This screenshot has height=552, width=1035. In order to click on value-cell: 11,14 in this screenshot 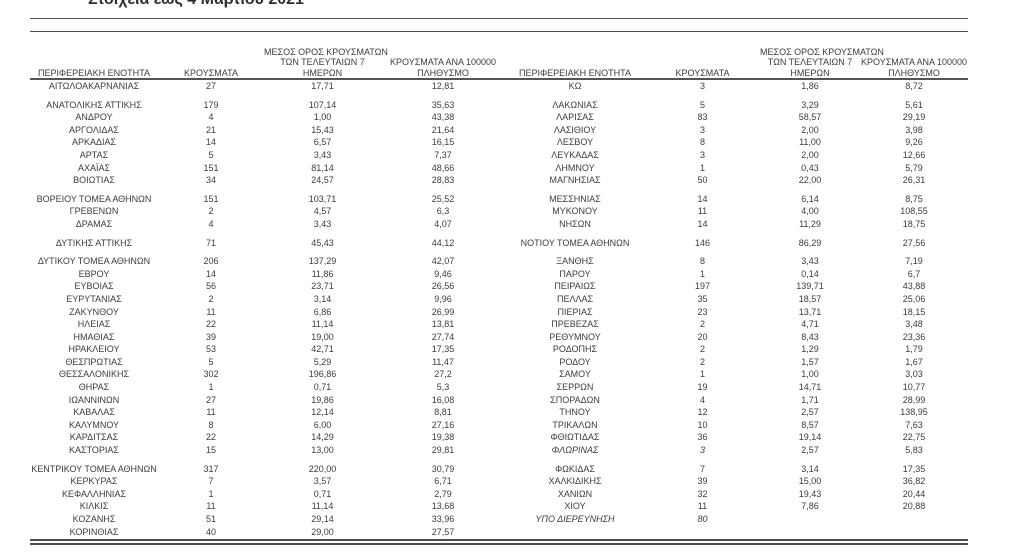, I will do `click(322, 506)`.